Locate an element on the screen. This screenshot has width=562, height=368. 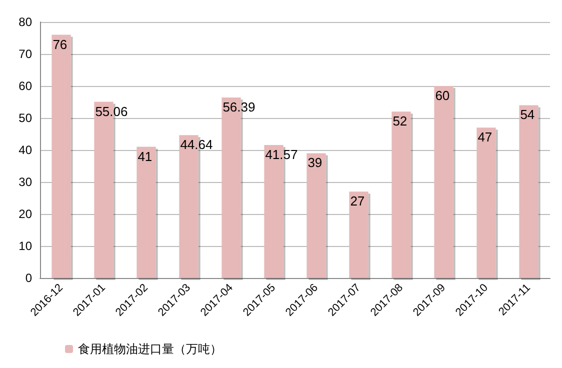
data-label: 56.39 is located at coordinates (239, 107).